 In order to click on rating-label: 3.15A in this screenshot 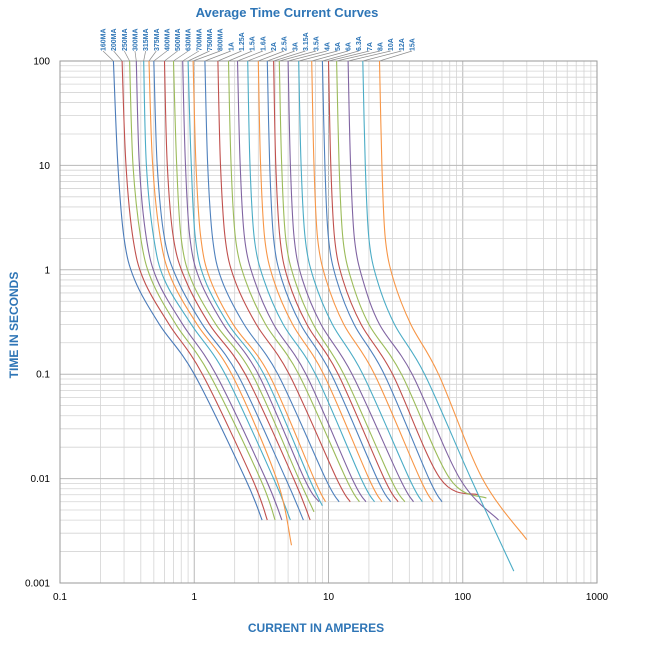, I will do `click(306, 41)`.